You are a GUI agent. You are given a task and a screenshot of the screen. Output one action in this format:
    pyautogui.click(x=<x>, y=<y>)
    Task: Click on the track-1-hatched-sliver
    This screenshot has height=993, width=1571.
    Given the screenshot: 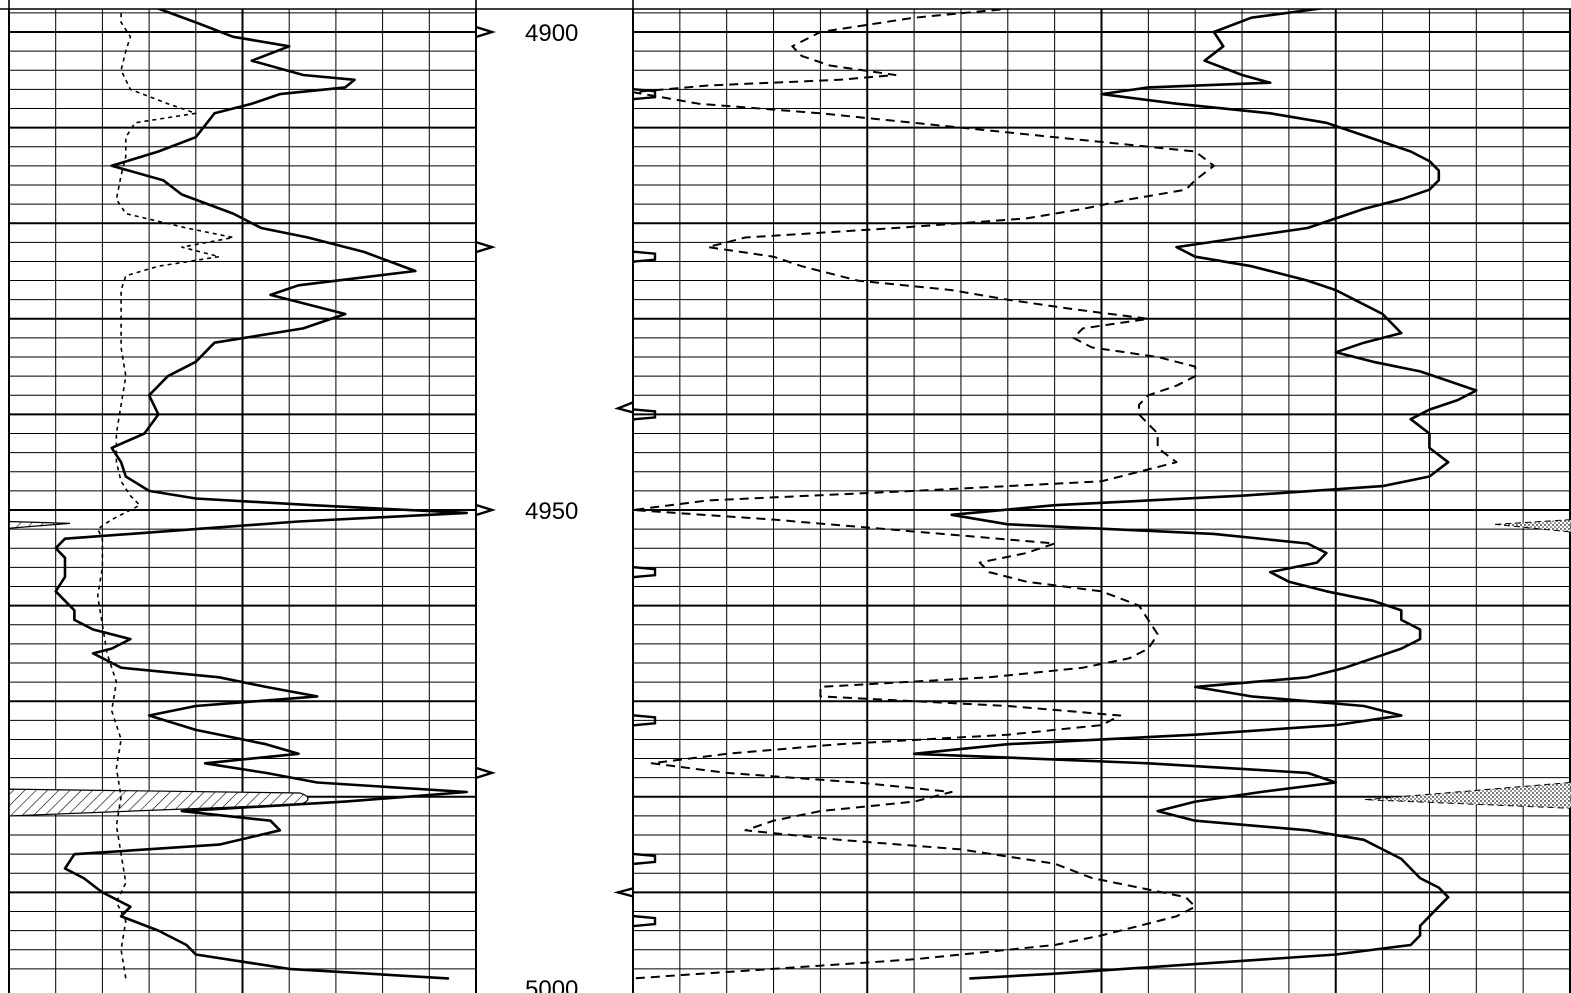 What is the action you would take?
    pyautogui.click(x=39, y=524)
    